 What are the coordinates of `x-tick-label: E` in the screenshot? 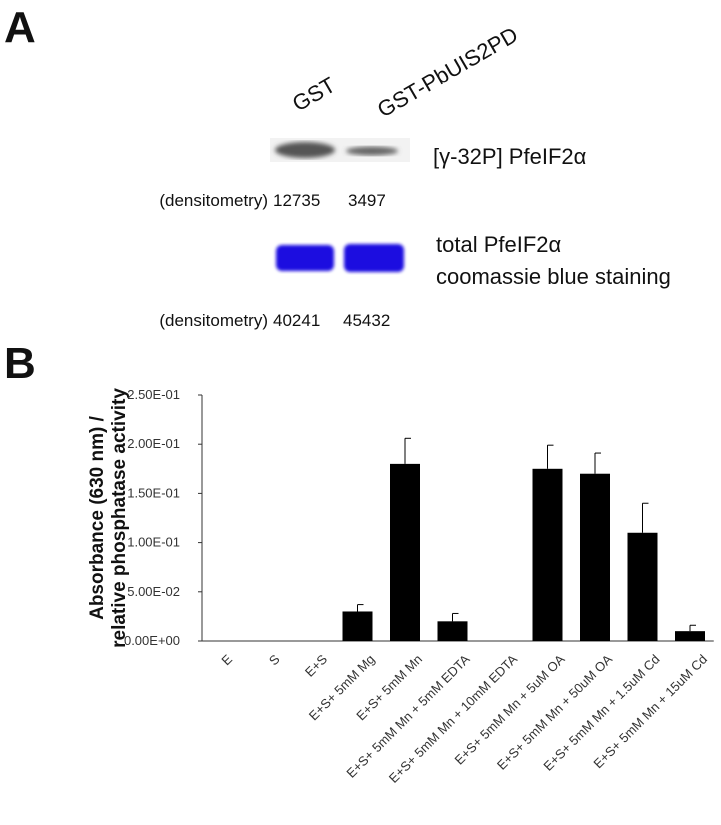 It's located at (226, 659).